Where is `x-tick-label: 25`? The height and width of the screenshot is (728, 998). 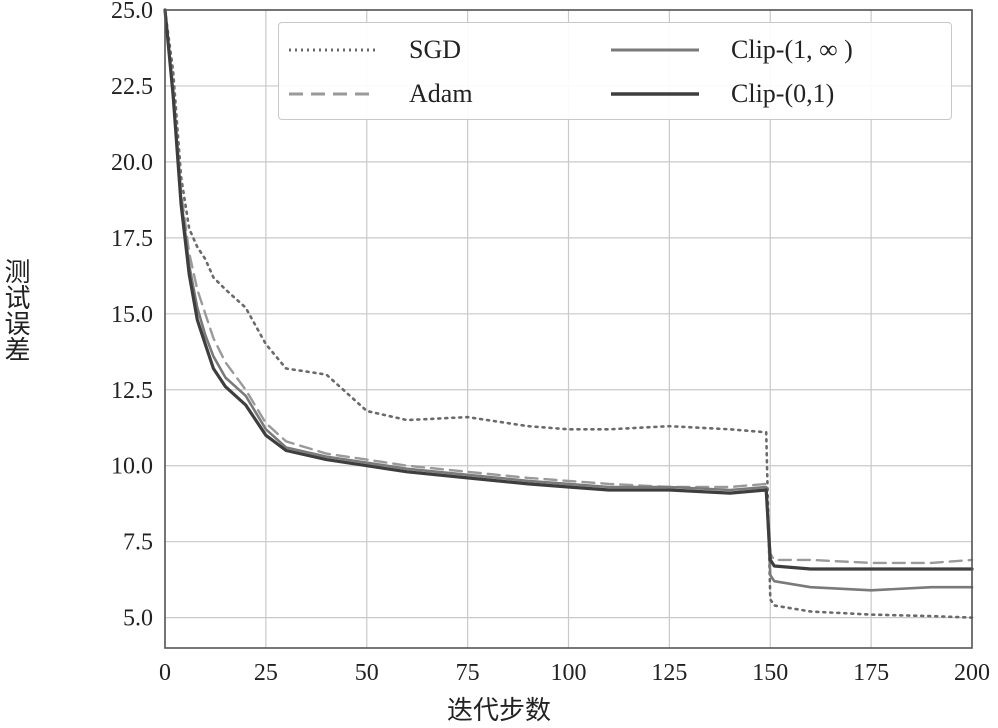 x-tick-label: 25 is located at coordinates (266, 673).